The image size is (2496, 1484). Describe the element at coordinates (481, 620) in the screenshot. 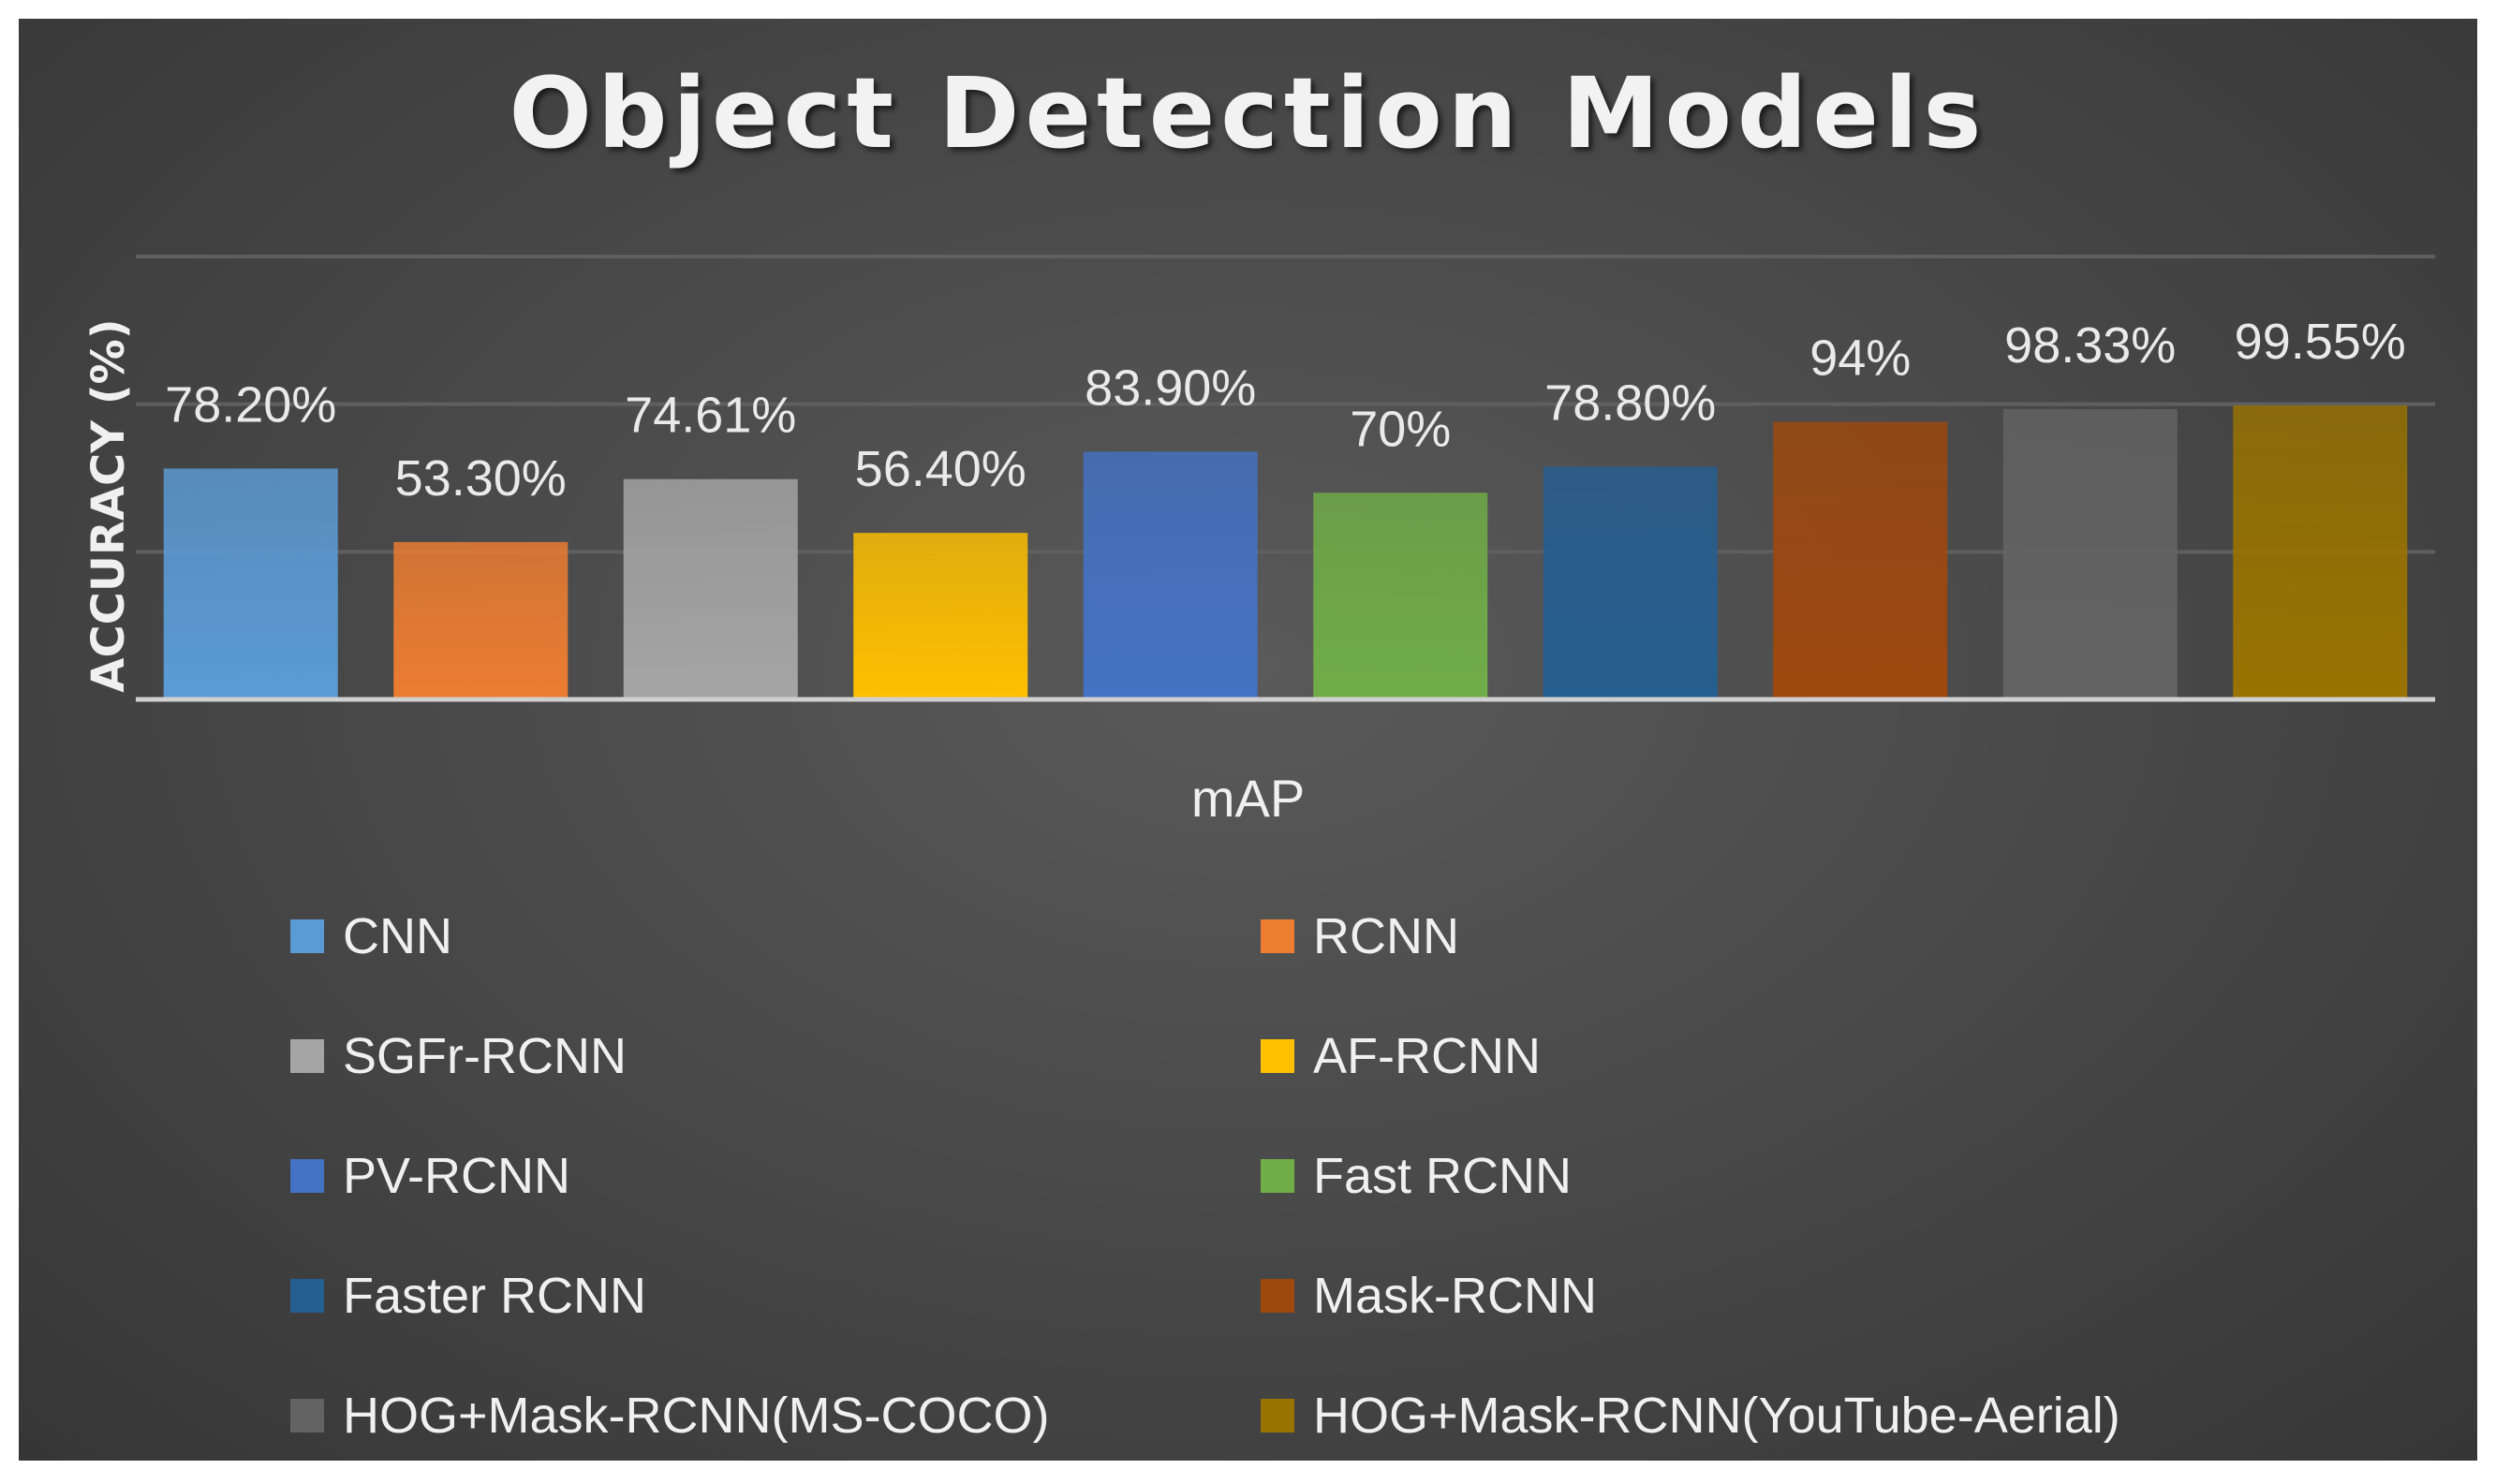

I see `bar-rcnn` at that location.